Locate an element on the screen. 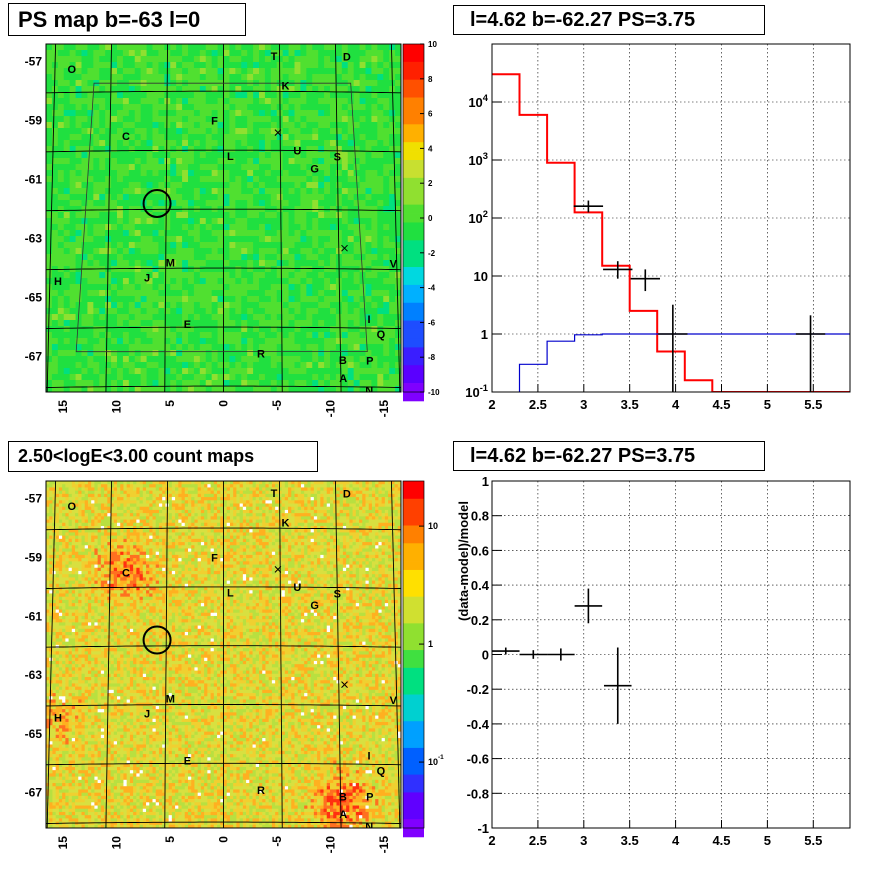 The image size is (896, 872). ps-colorbar-label: 2 is located at coordinates (430, 183).